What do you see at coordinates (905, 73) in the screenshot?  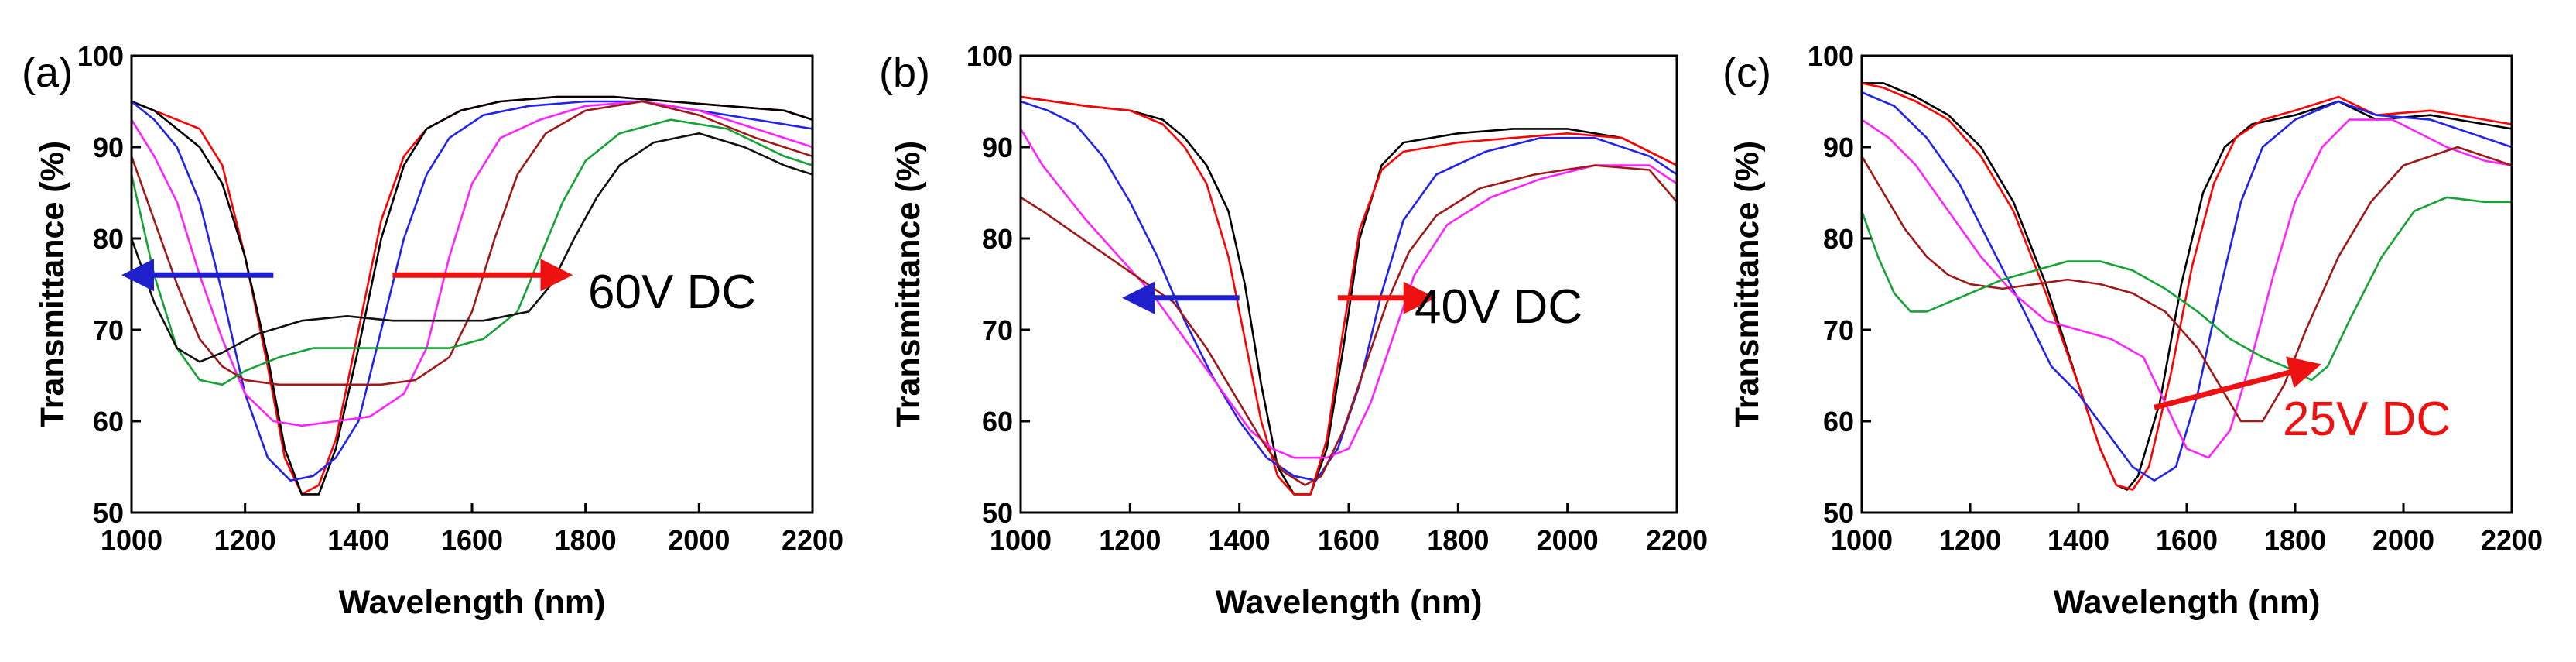 I see `panel-label: (b)` at bounding box center [905, 73].